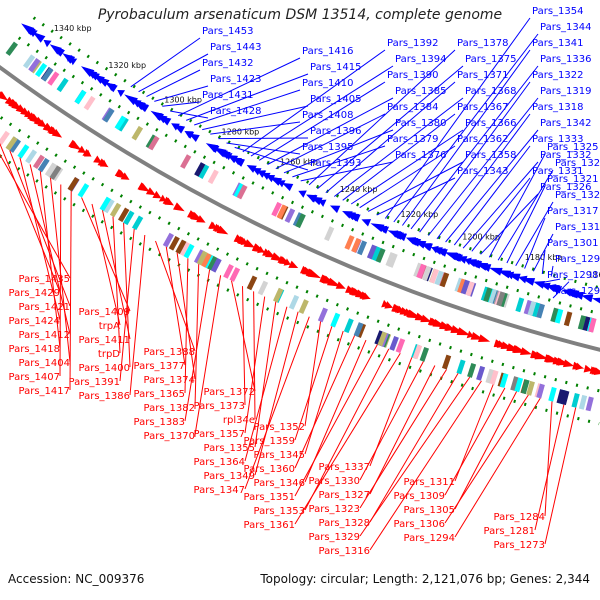 Image resolution: width=600 pixels, height=600 pixels. I want to click on forward-gene-label: Pars_1301, so click(572, 243).